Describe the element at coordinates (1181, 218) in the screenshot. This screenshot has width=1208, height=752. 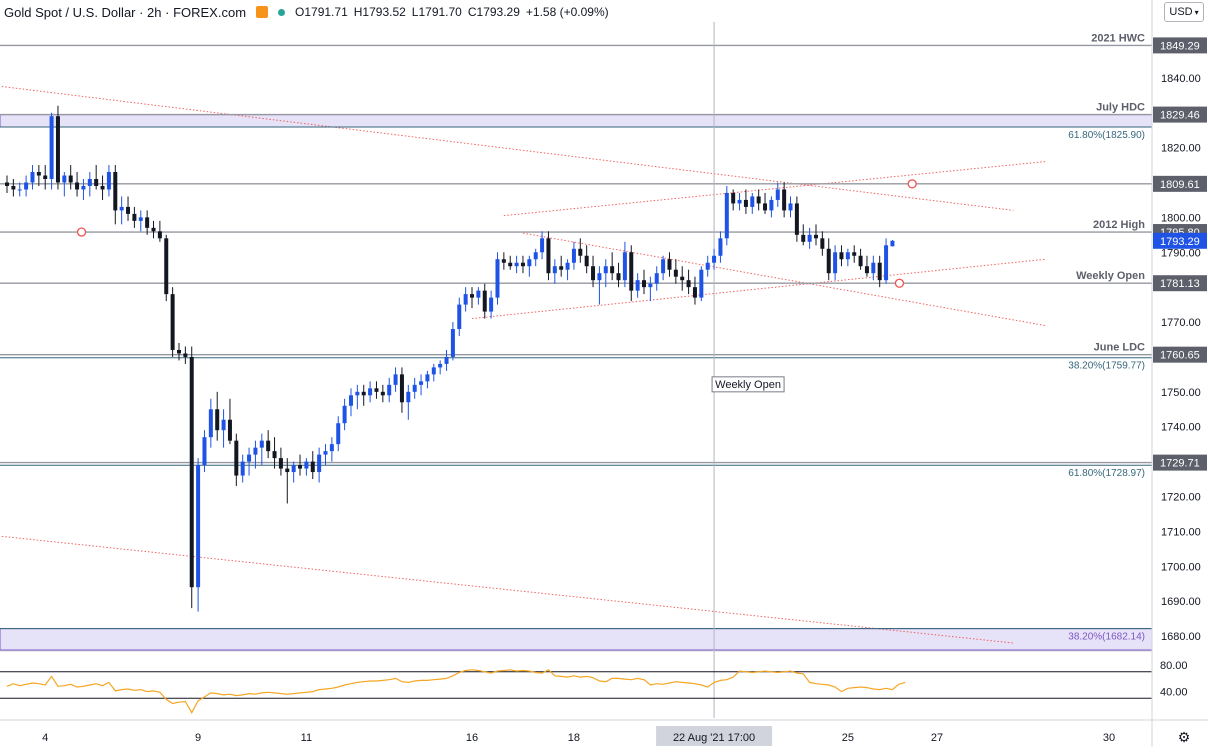
I see `y-tick-label: 1800.00` at that location.